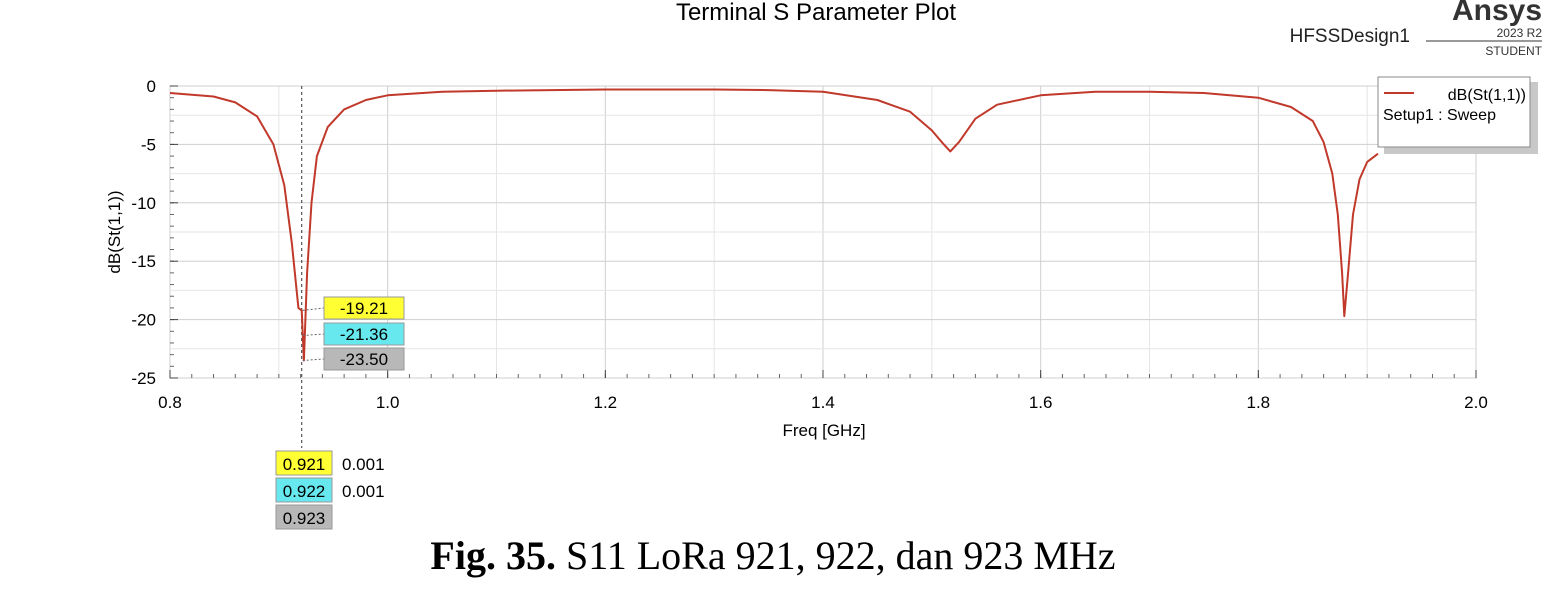  I want to click on marker-layer: -19.21 -21.36 -23.50, so click(353, 333).